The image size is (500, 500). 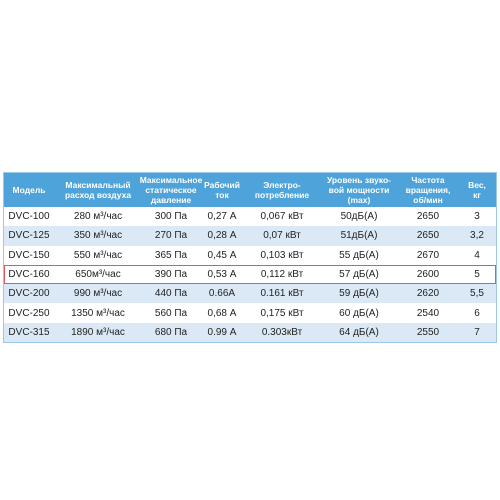 I want to click on table-cell: 51дБ(А), so click(x=359, y=236).